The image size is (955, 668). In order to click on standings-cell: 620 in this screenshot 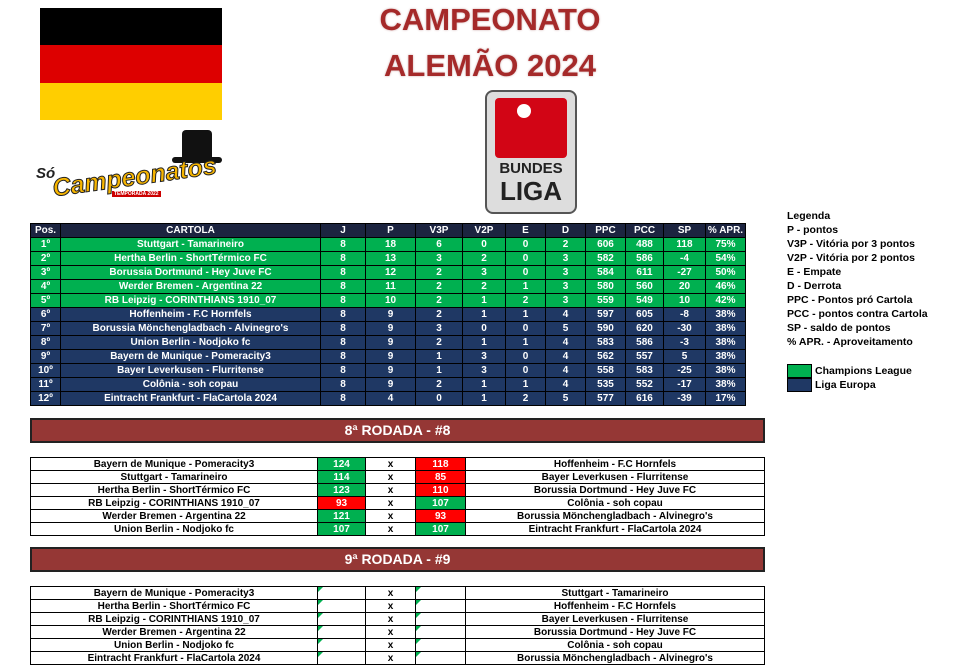, I will do `click(644, 328)`.